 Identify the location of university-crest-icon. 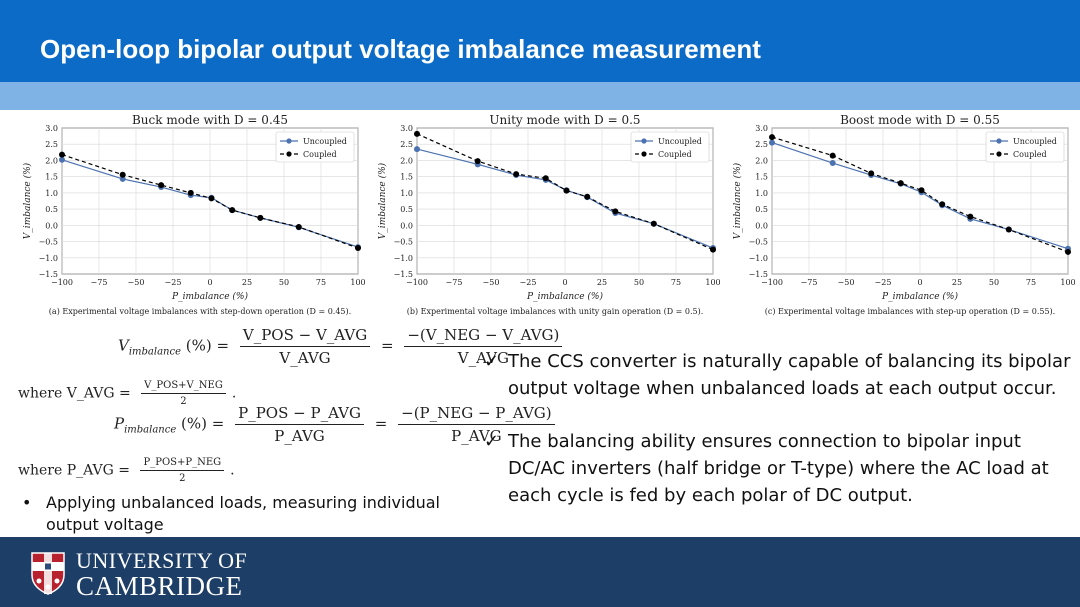
(48, 573).